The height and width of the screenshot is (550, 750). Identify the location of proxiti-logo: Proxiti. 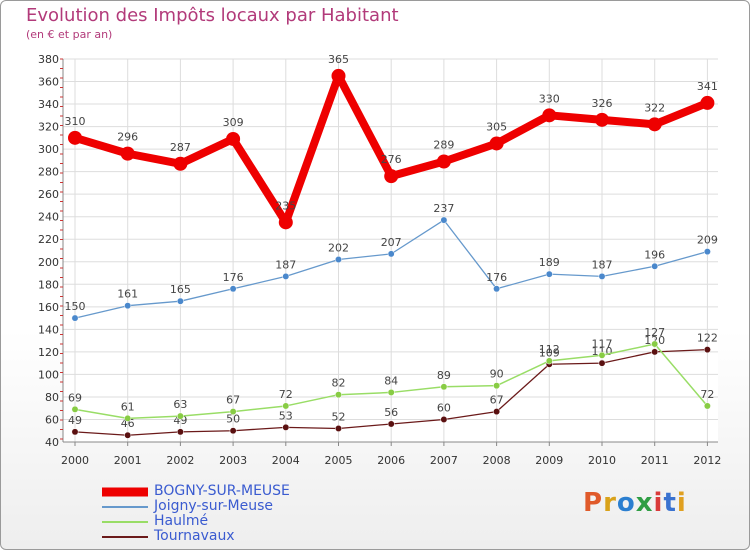
(635, 503).